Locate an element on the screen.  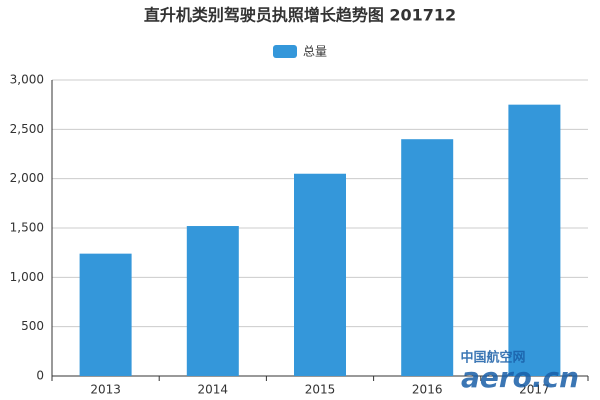
y-tick-label: 2,500 is located at coordinates (27, 129).